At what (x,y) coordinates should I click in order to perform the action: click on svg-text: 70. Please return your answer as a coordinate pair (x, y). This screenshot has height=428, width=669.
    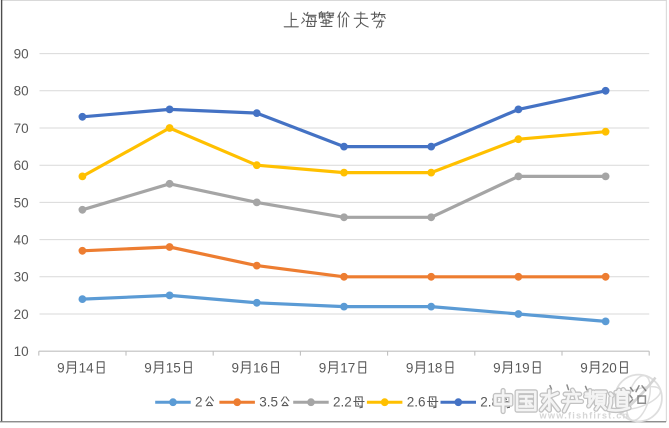
    Looking at the image, I should click on (21, 128).